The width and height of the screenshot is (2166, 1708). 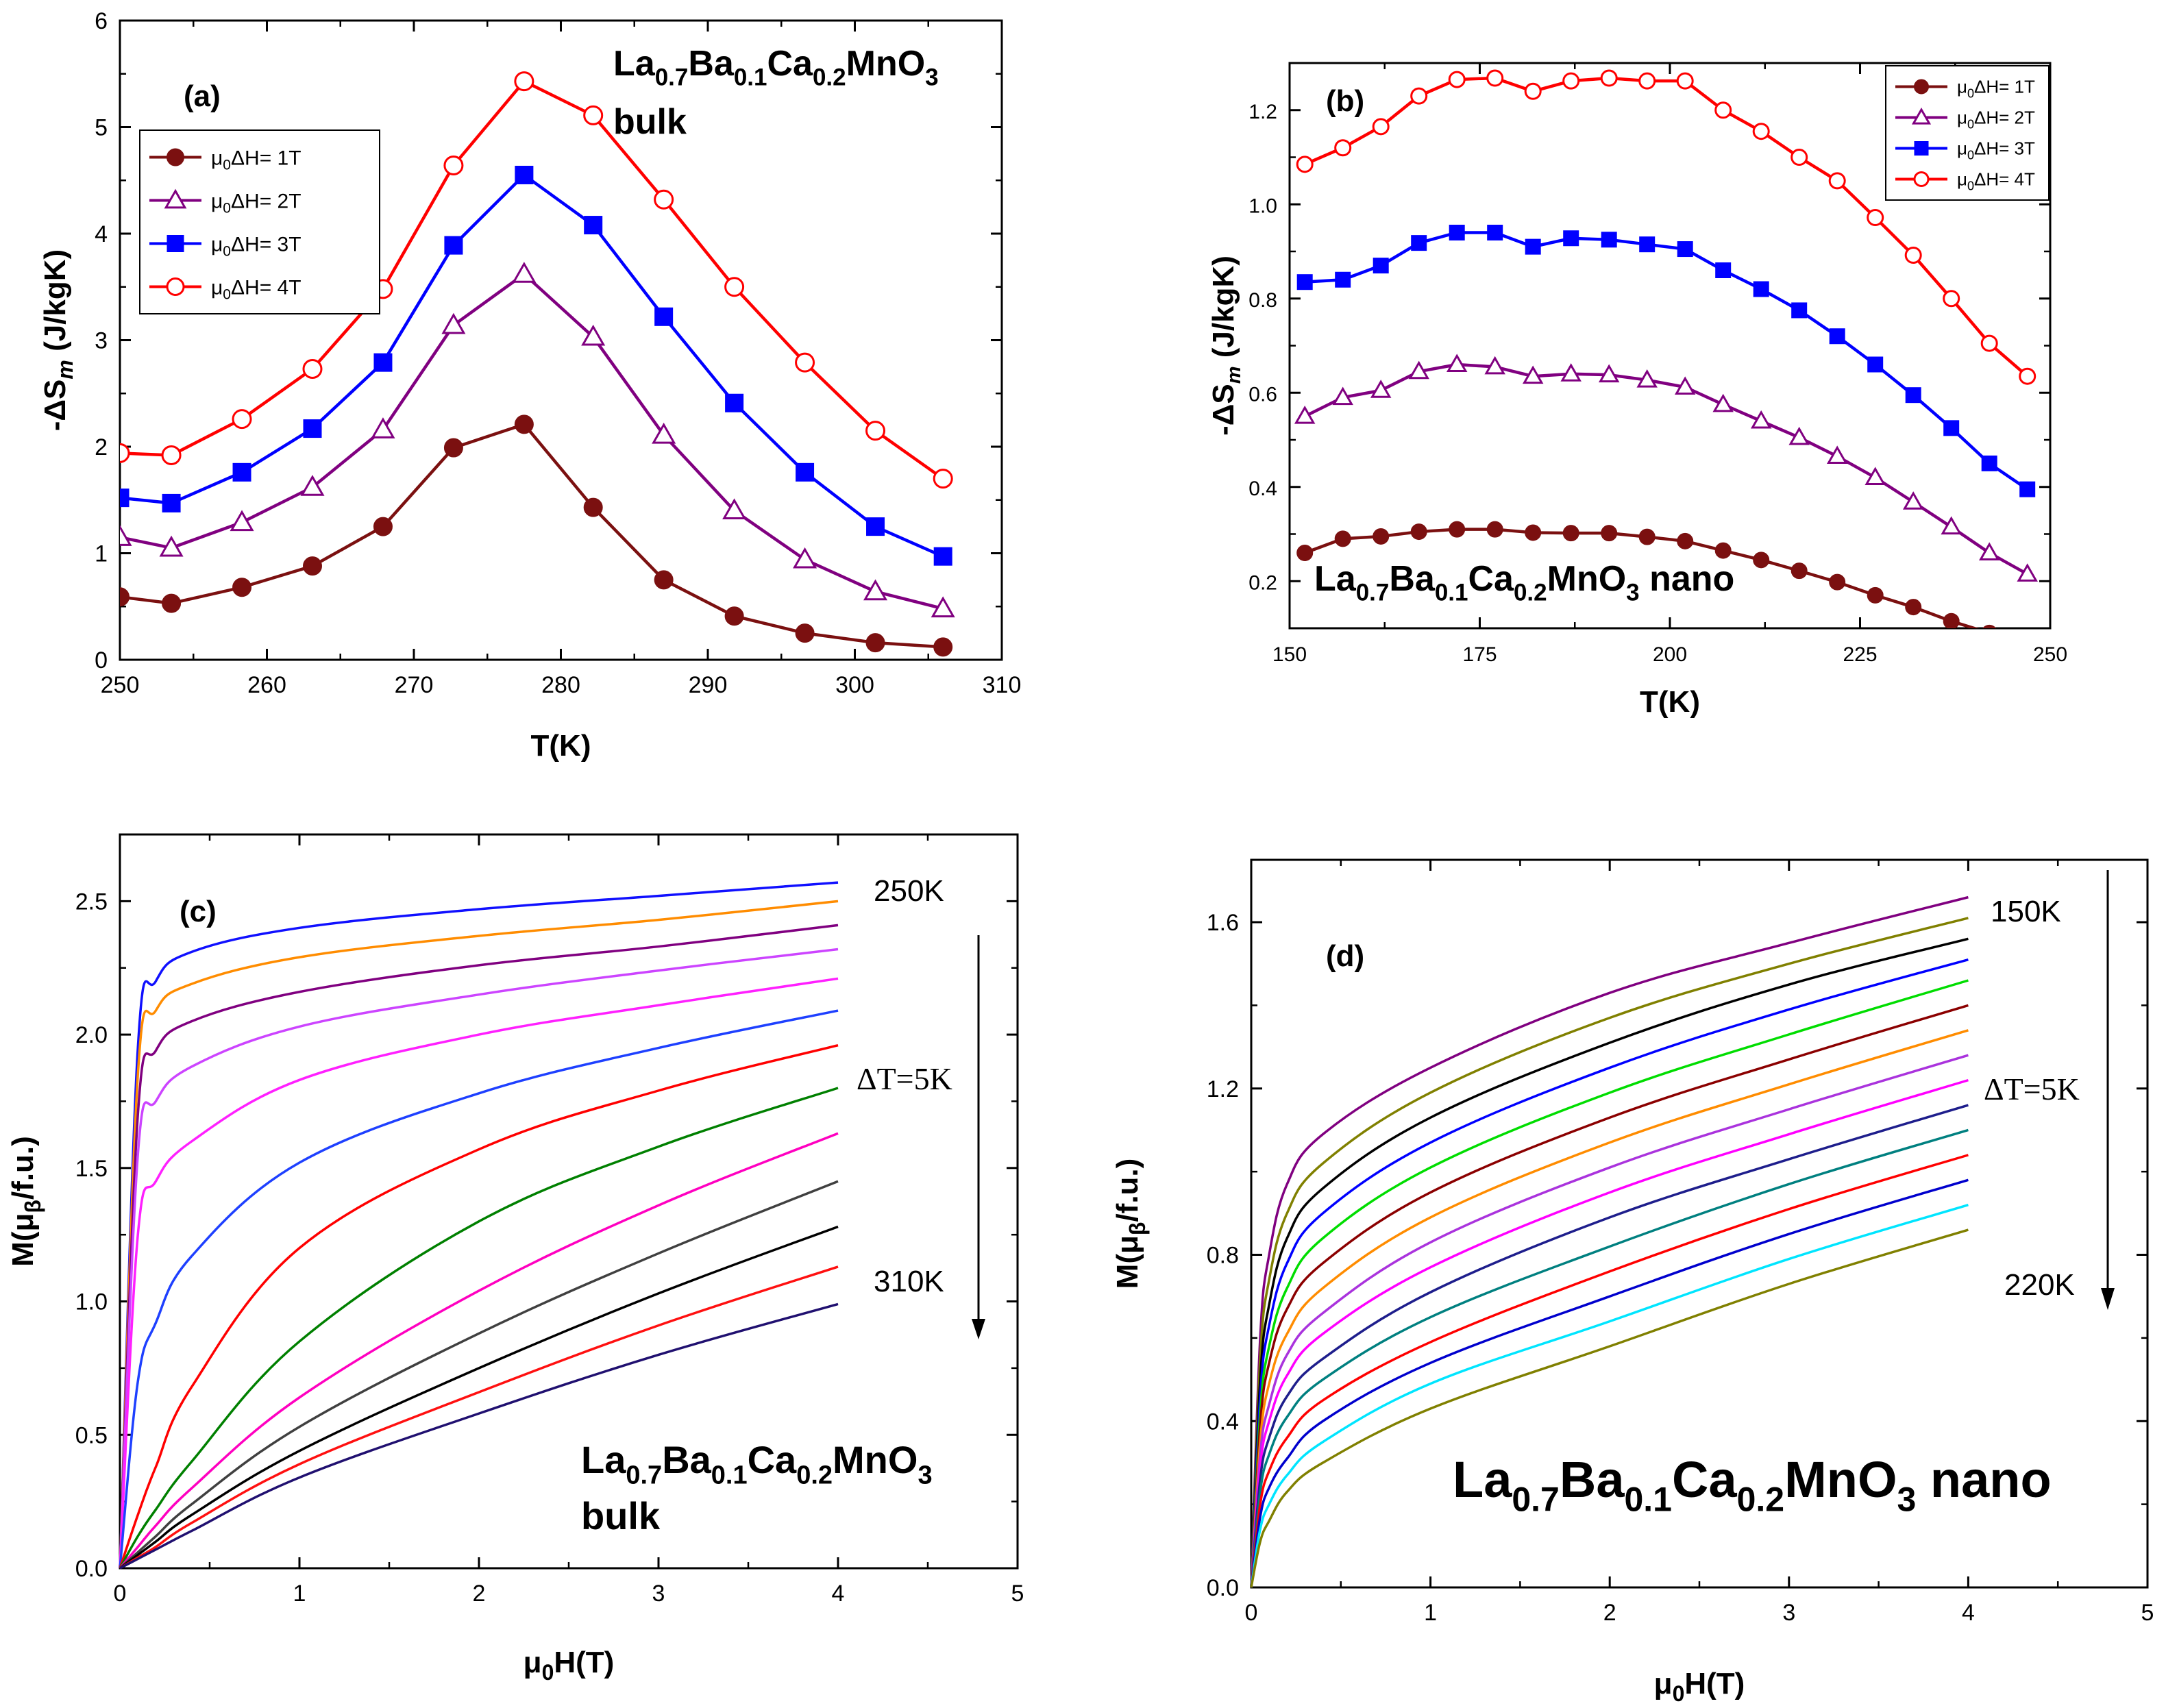 What do you see at coordinates (909, 1281) in the screenshot?
I see `temp-label-bottom: 310K` at bounding box center [909, 1281].